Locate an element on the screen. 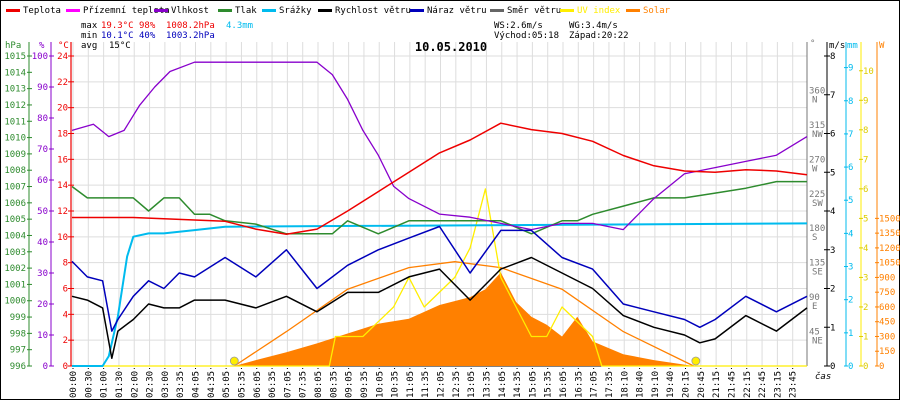 Image resolution: width=900 pixels, height=401 pixels. solar-tick-label: 0 is located at coordinates (881, 367).